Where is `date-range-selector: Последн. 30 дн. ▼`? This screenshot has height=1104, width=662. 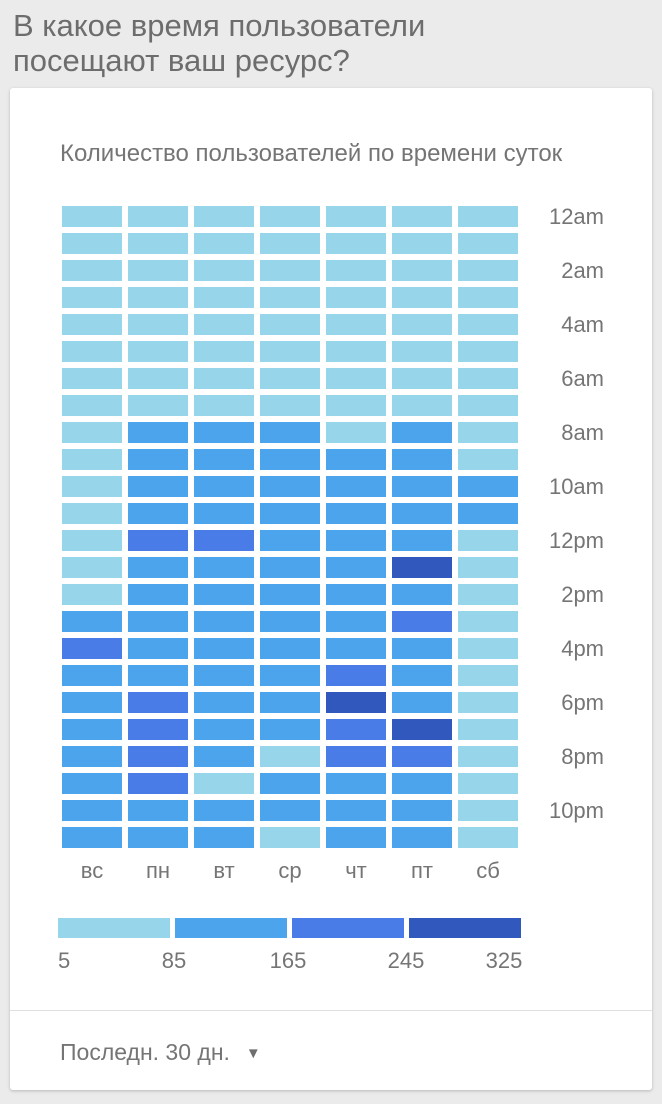 date-range-selector: Последн. 30 дн. ▼ is located at coordinates (160, 1052).